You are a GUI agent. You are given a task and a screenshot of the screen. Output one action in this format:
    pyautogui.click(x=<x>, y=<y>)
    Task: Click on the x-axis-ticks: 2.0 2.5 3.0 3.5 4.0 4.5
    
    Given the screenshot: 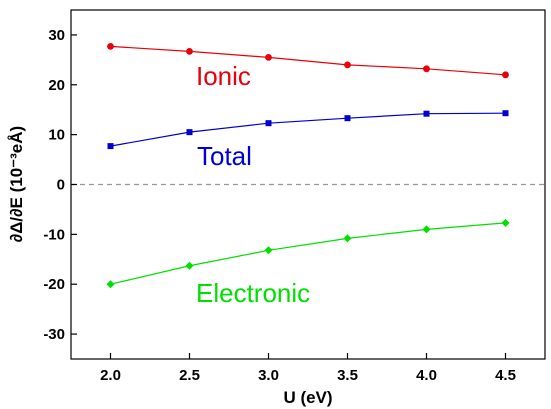 What is the action you would take?
    pyautogui.click(x=308, y=368)
    